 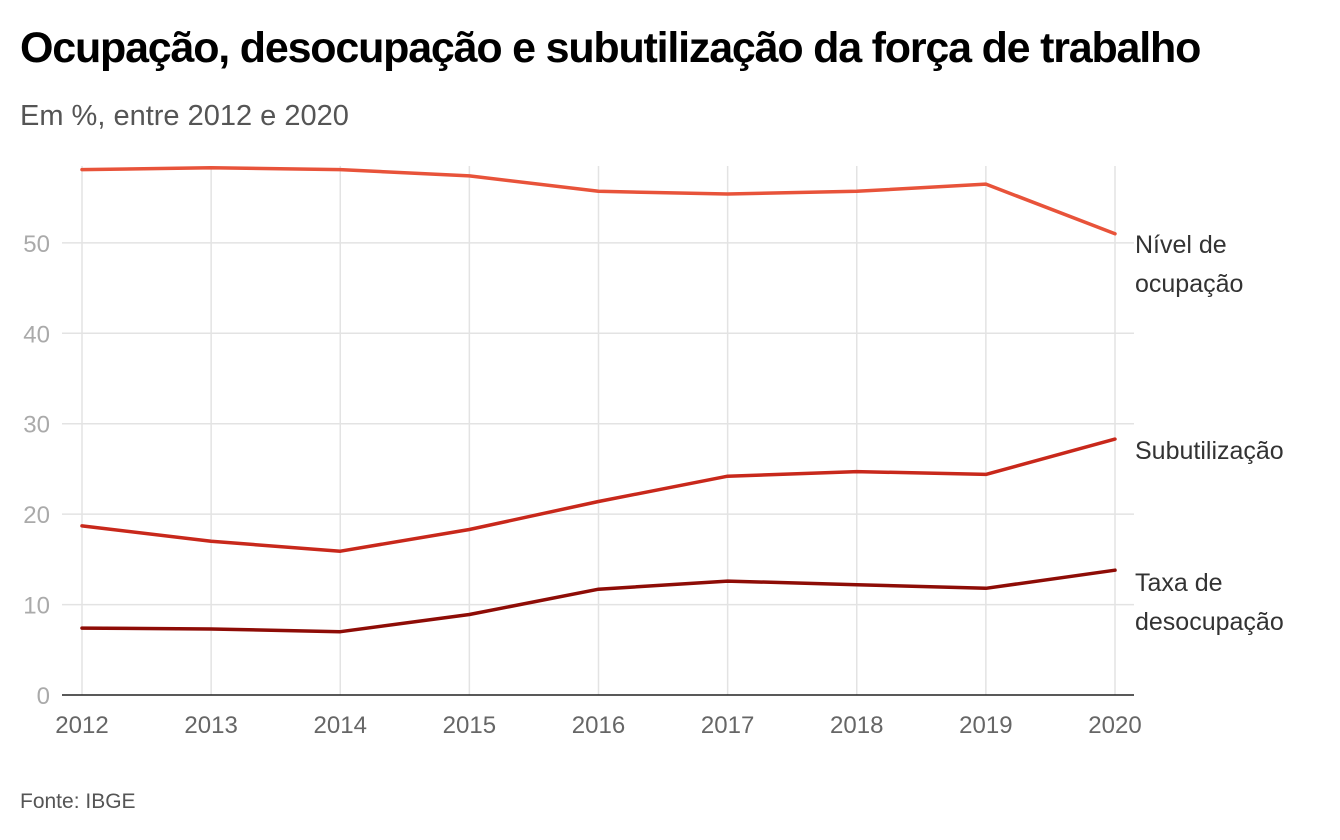 What do you see at coordinates (36, 515) in the screenshot?
I see `y-tick-label: 20` at bounding box center [36, 515].